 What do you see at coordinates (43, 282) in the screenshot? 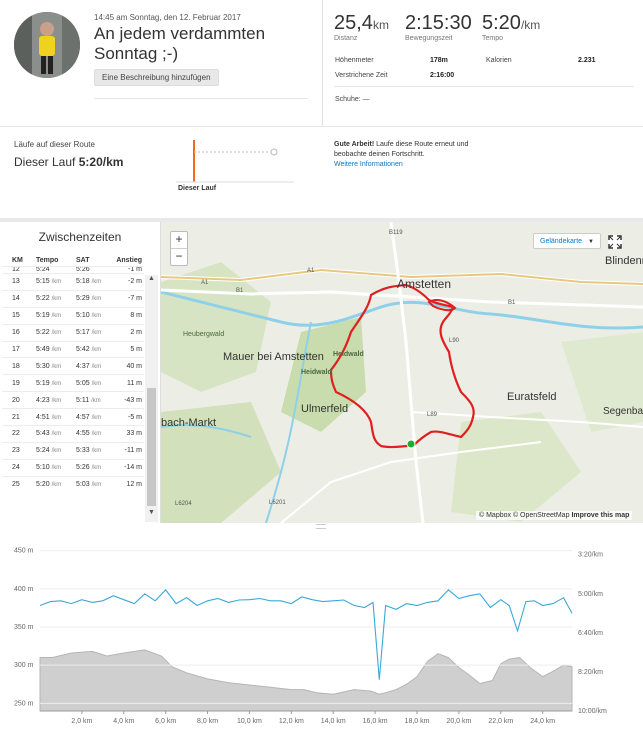
I see `split-tempo-value: 5:15` at bounding box center [43, 282].